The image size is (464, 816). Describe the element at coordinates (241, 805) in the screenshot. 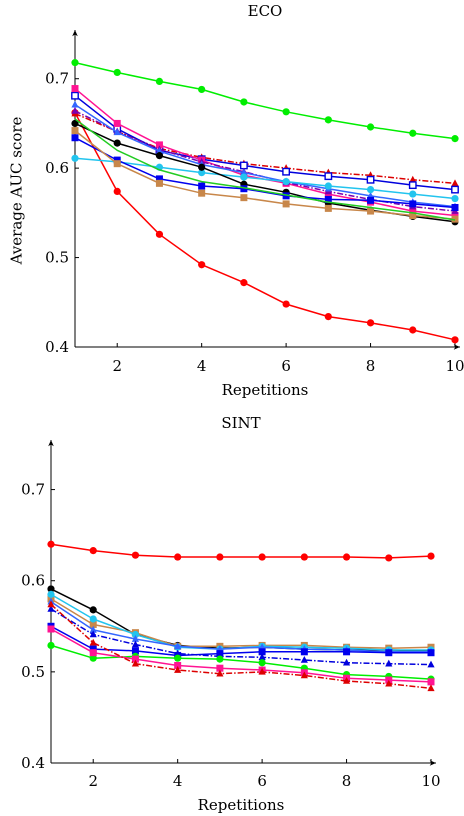

I see `x-axis-label: Repetitions` at that location.